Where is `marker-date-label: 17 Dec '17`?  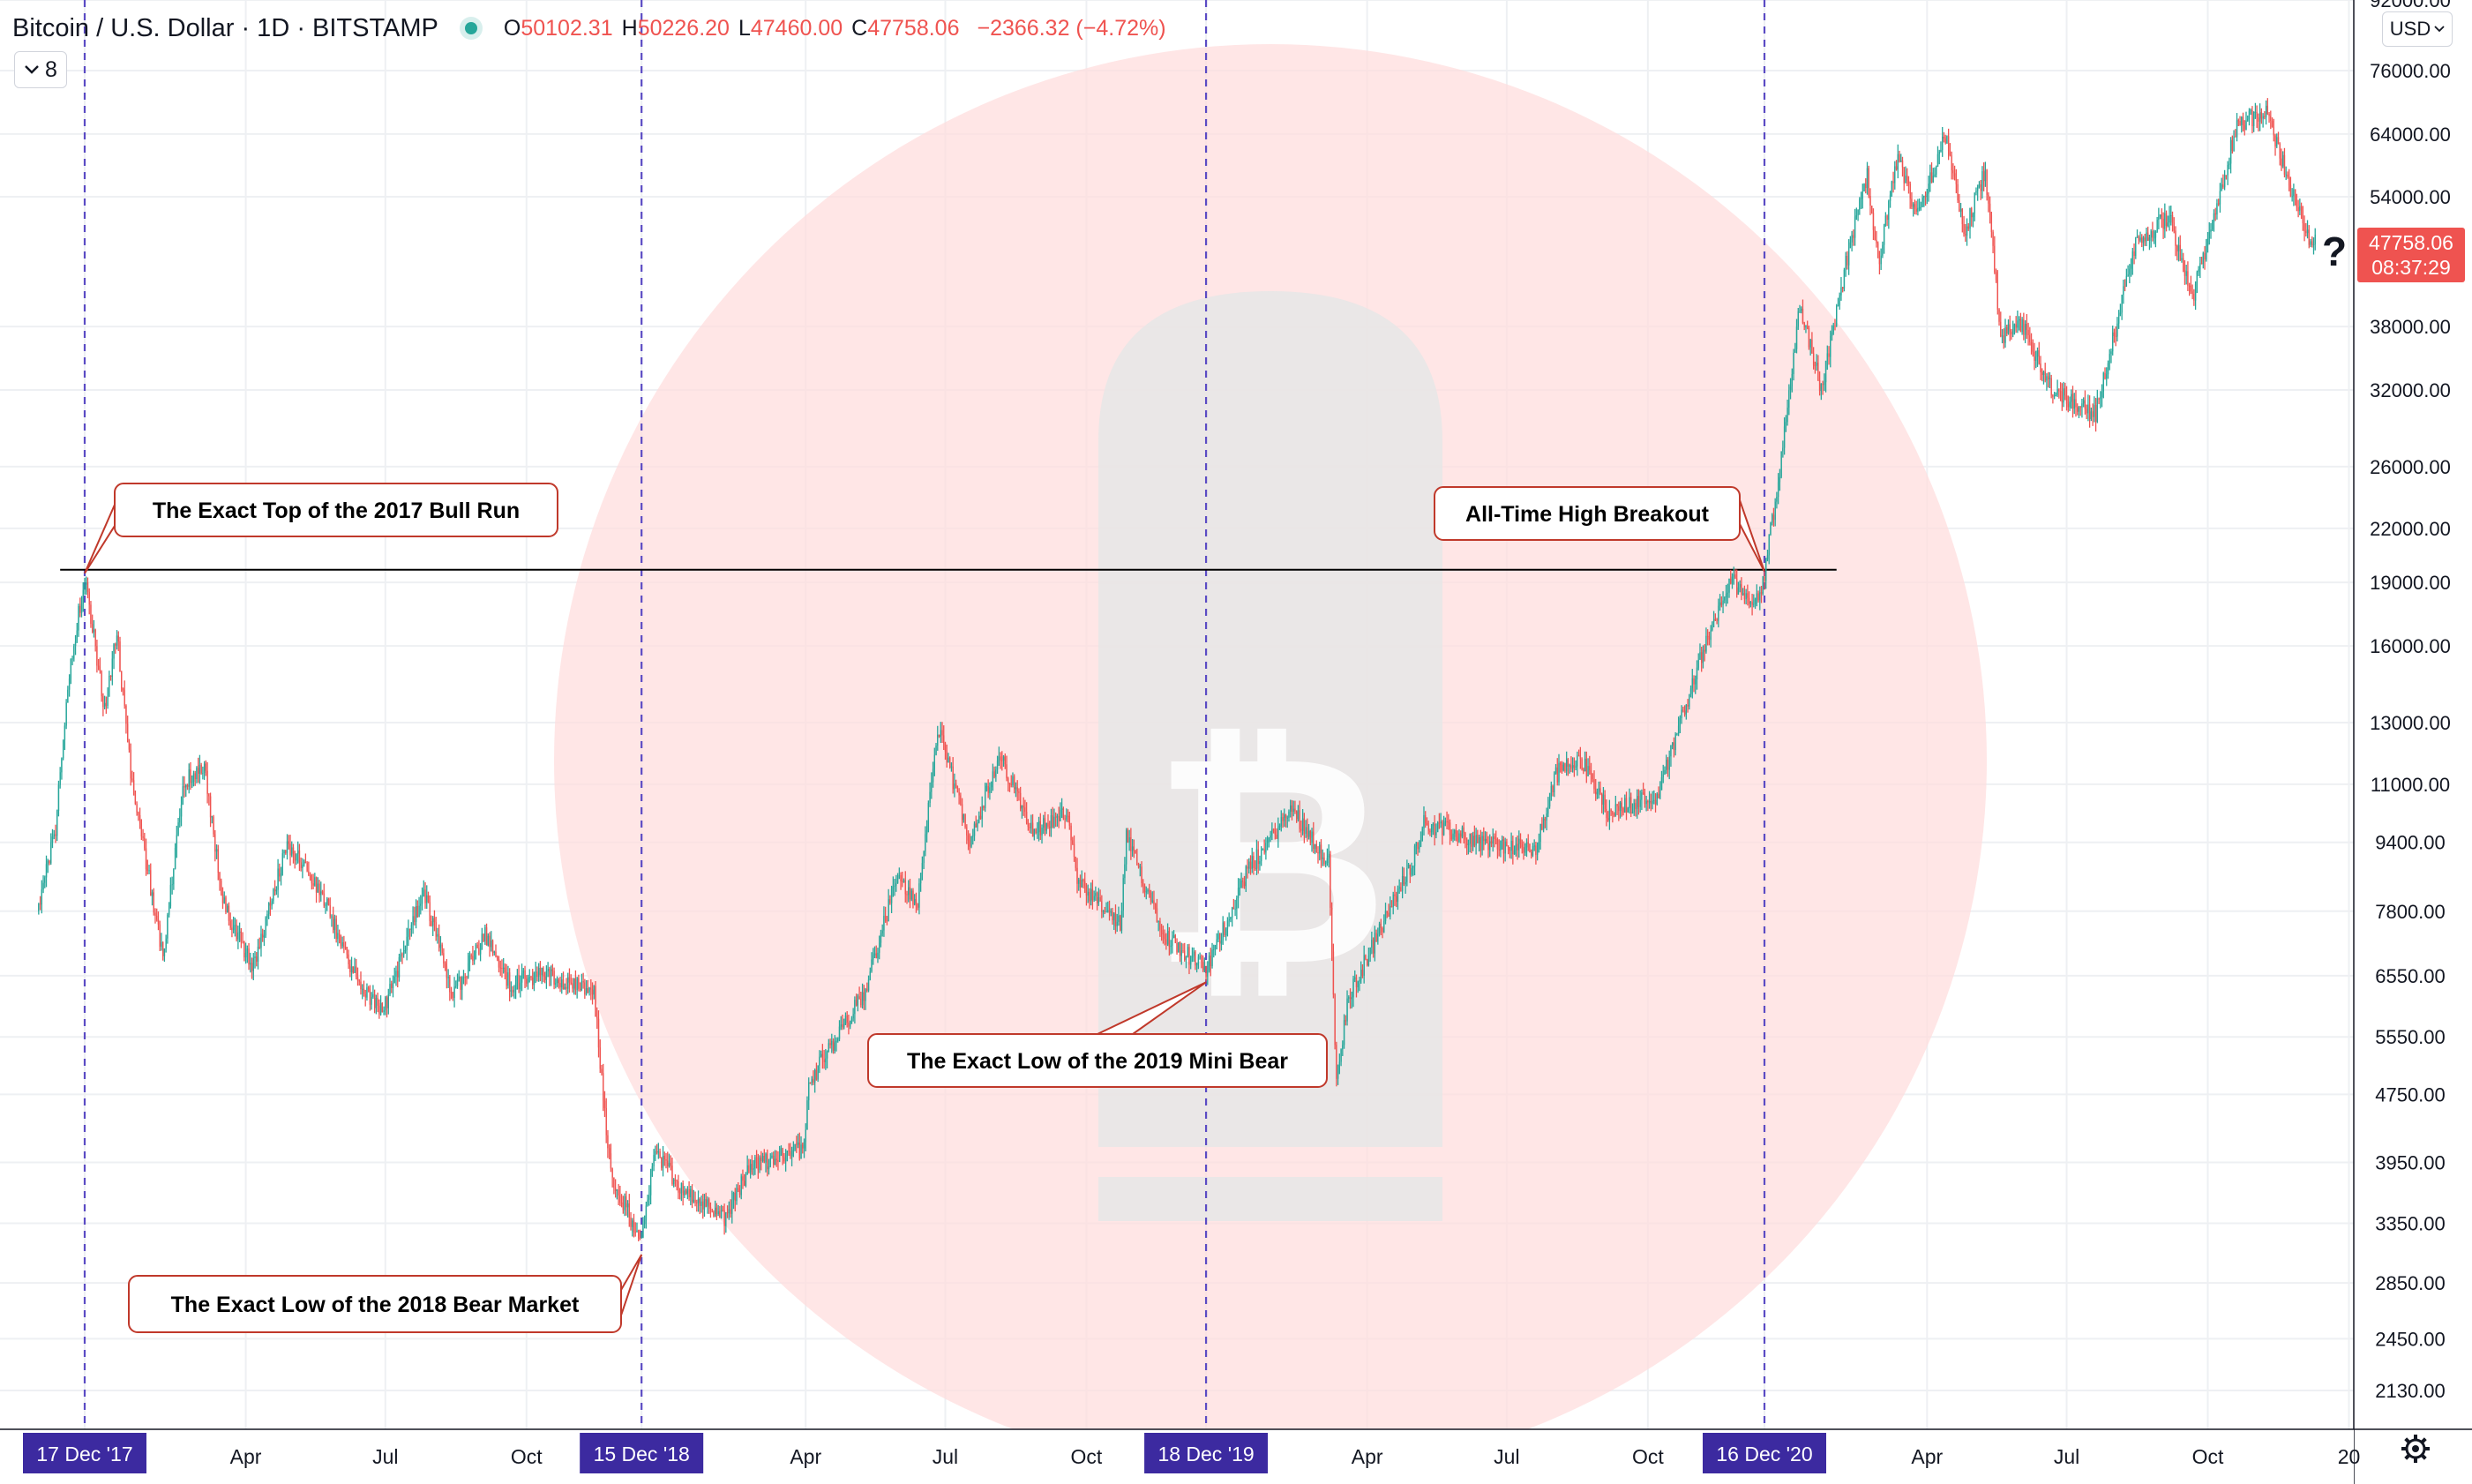
marker-date-label: 17 Dec '17 is located at coordinates (84, 1453).